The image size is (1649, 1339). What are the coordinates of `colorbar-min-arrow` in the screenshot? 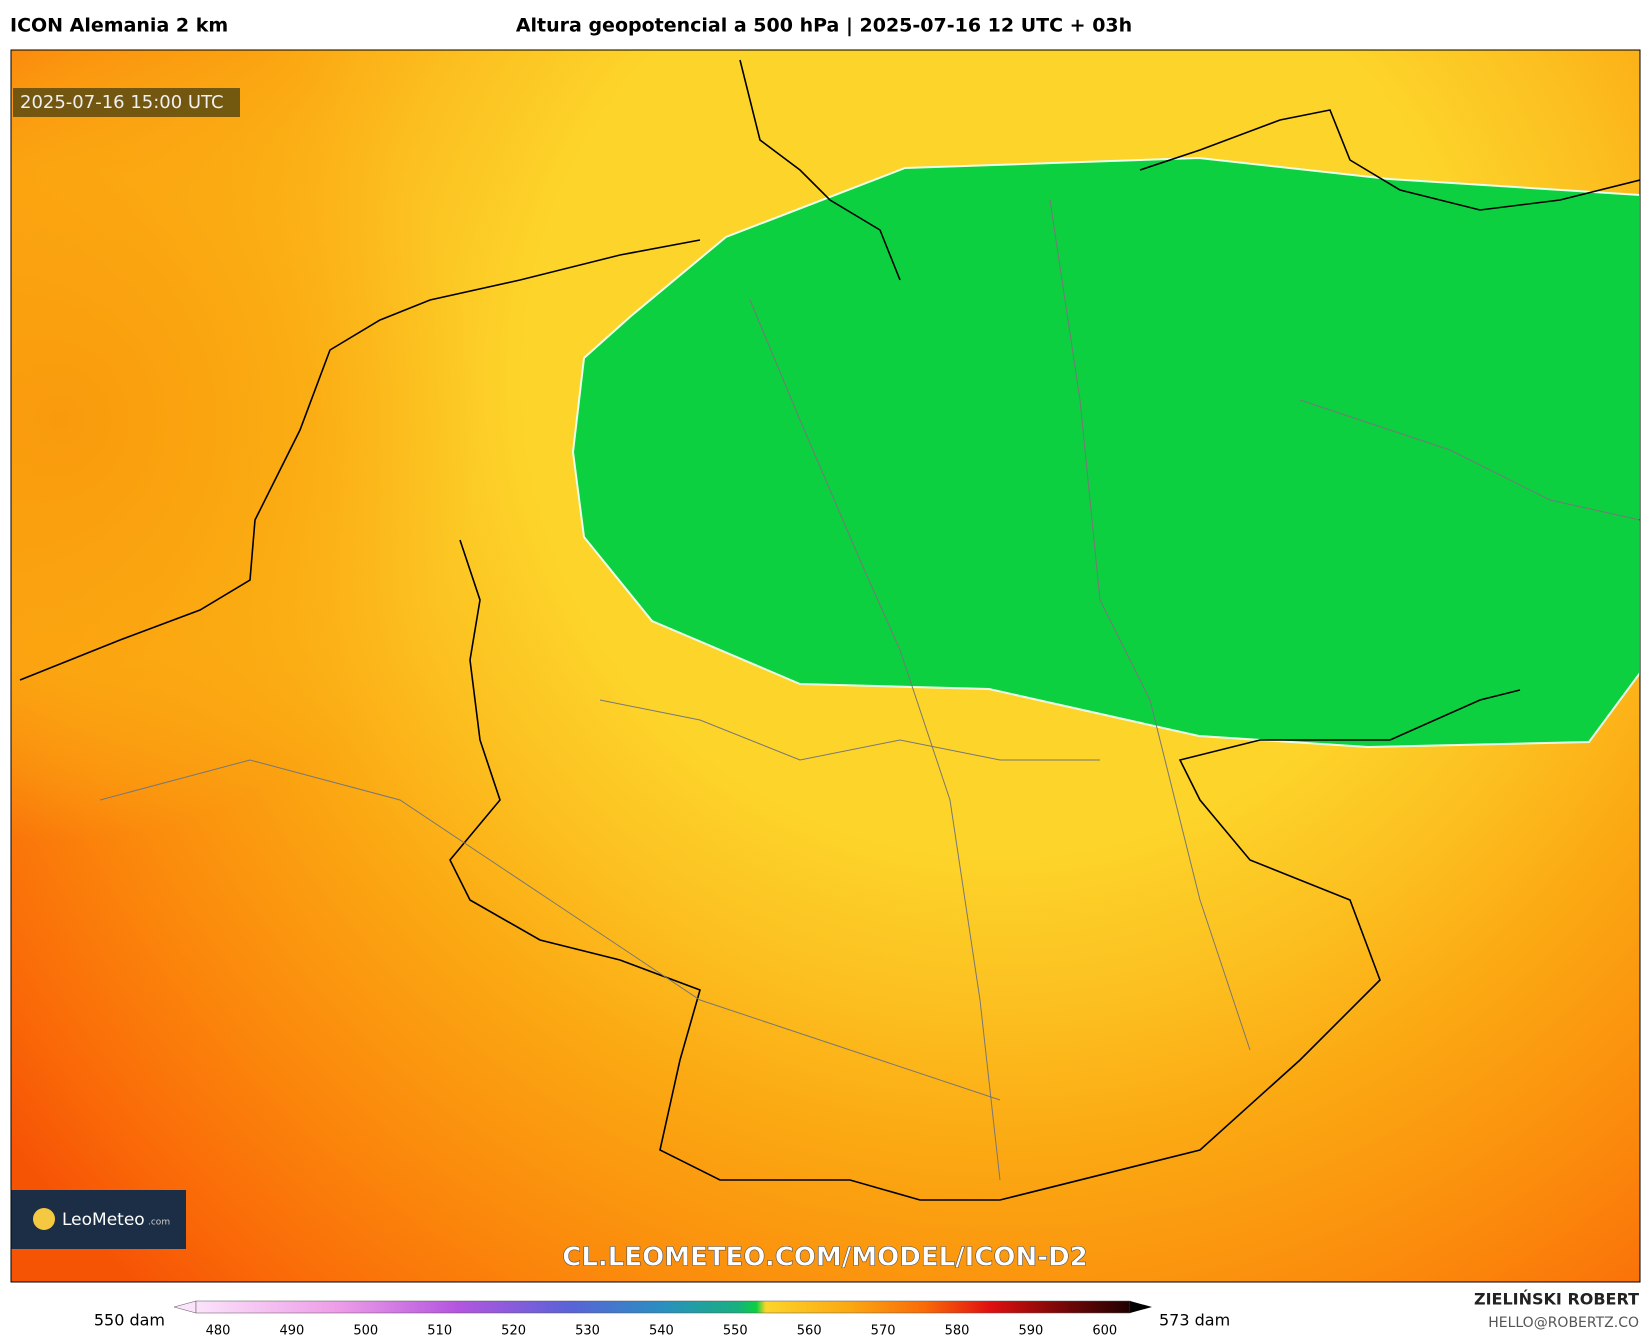 It's located at (185, 1307).